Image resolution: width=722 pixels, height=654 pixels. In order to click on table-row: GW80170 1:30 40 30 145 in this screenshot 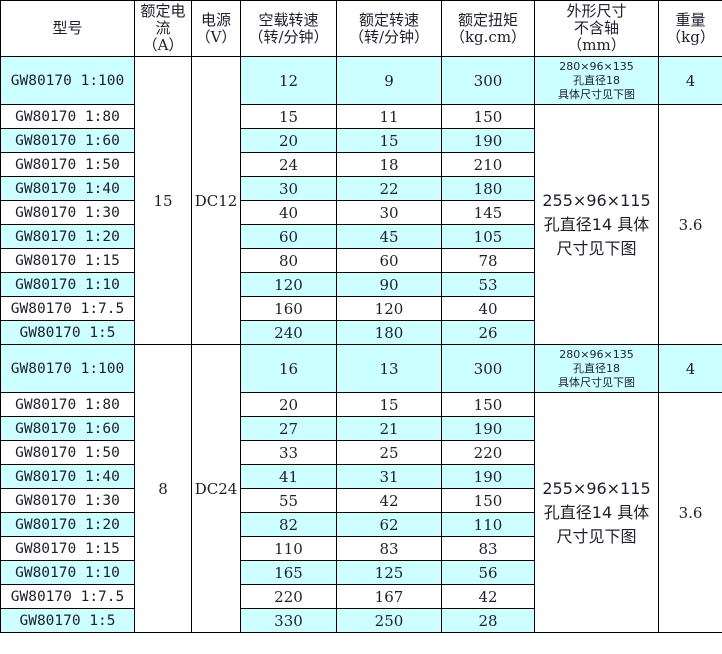, I will do `click(361, 212)`.